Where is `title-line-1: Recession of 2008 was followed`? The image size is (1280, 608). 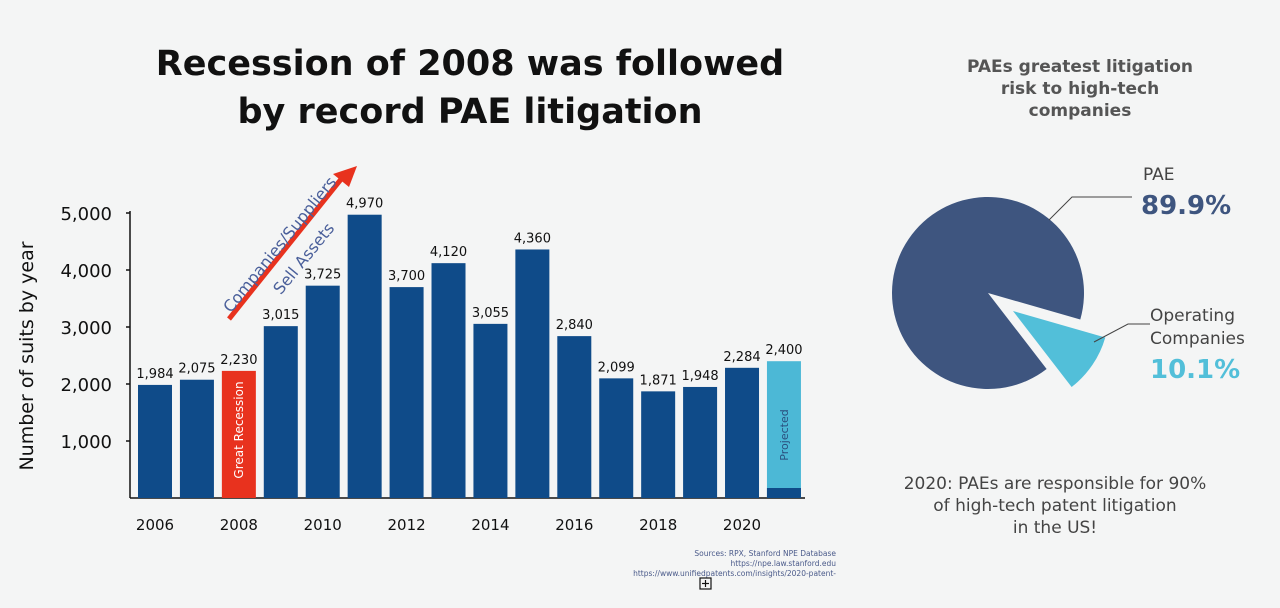
title-line-1: Recession of 2008 was followed is located at coordinates (470, 64).